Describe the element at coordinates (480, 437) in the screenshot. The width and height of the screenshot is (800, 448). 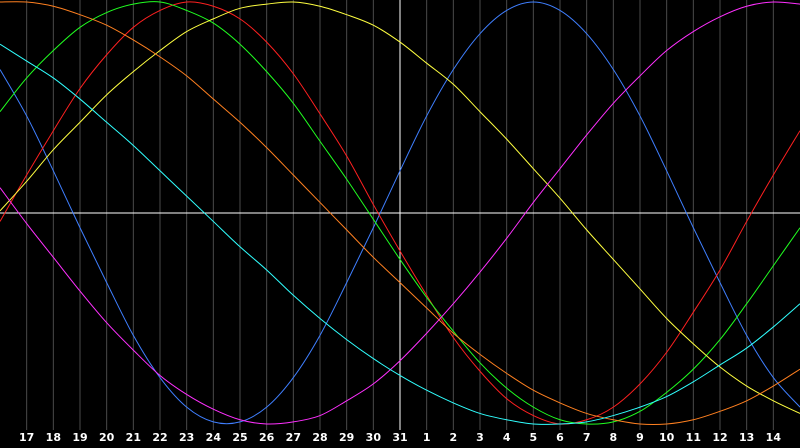
I see `x-tick-label: 3` at that location.